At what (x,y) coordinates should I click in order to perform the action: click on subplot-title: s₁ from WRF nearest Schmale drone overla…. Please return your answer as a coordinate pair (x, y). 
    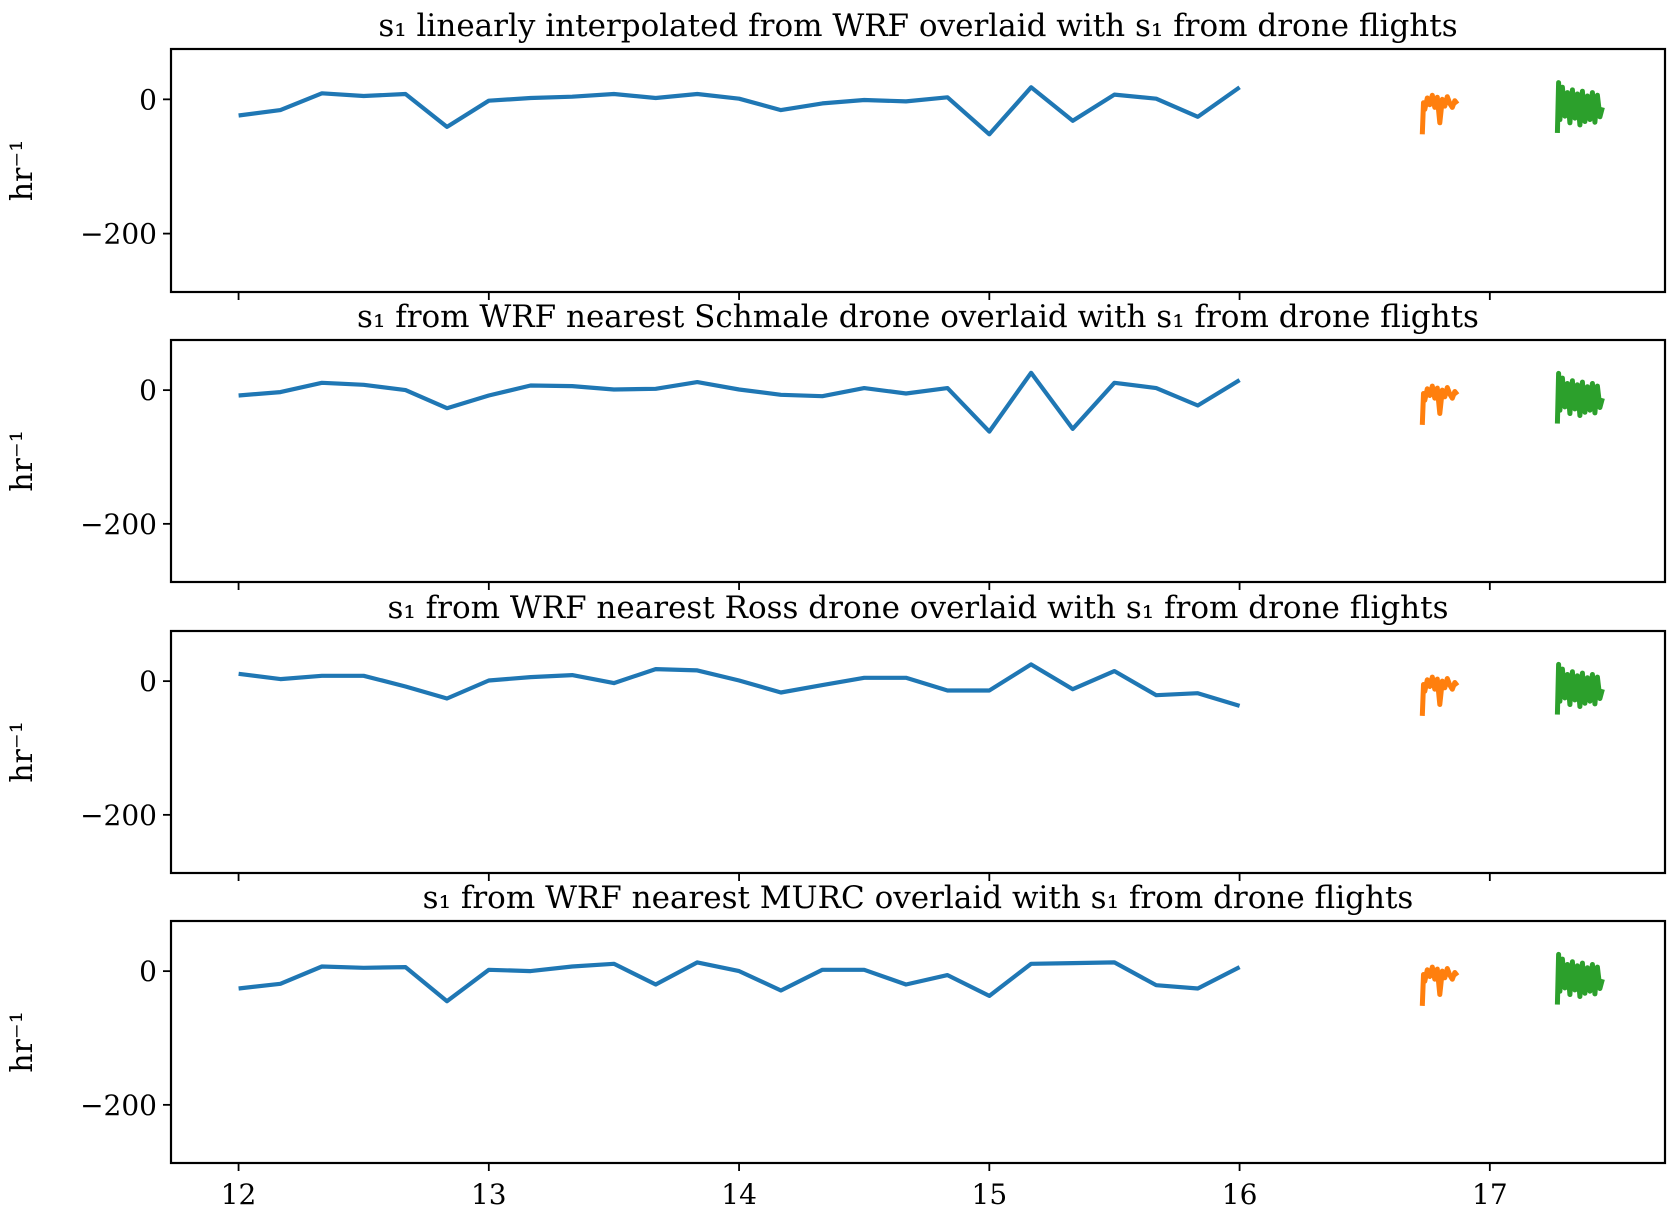
    Looking at the image, I should click on (918, 317).